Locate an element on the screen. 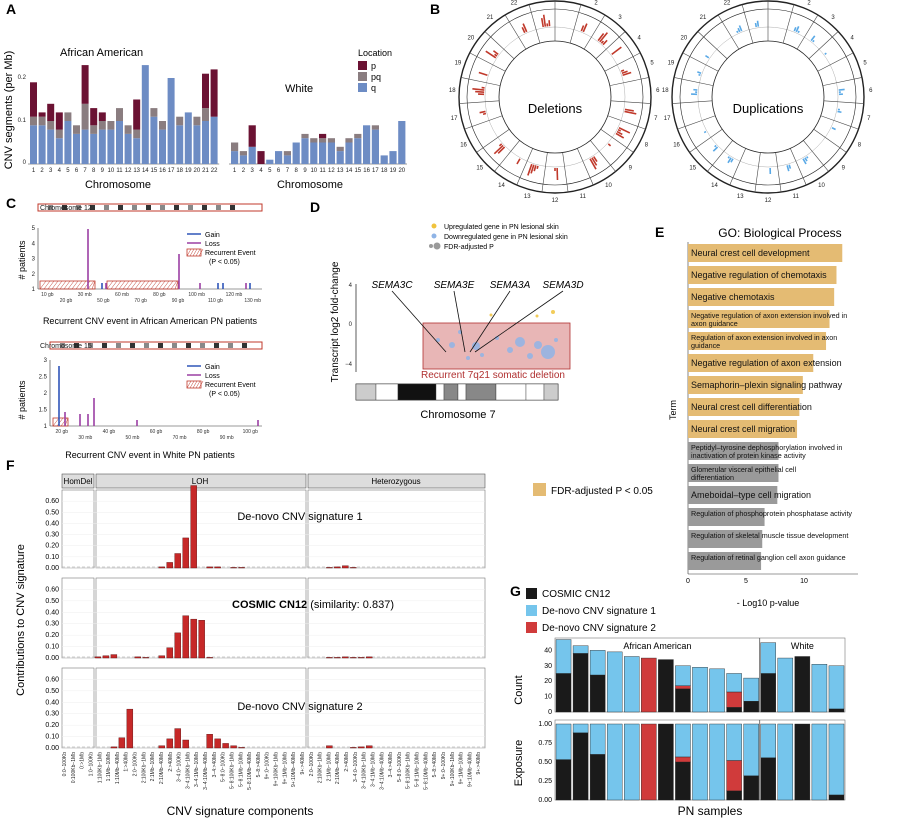 The image size is (900, 821). g-exposure-bar-d1 is located at coordinates (597, 739).